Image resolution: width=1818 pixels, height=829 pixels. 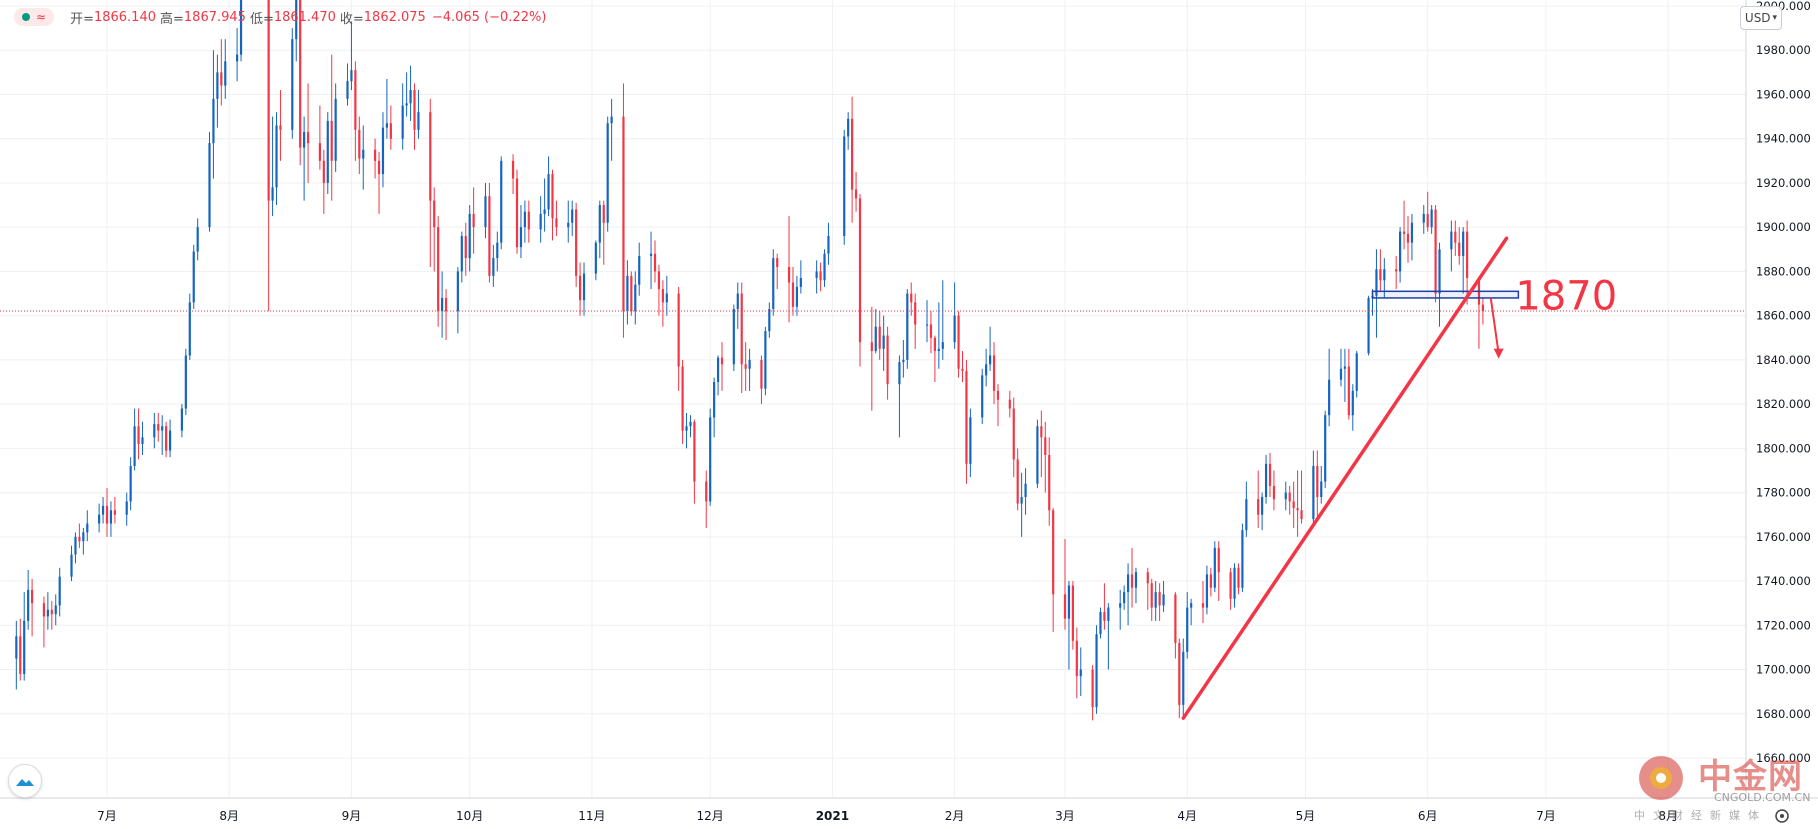 What do you see at coordinates (1783, 714) in the screenshot?
I see `y-tick-label: 1680.000` at bounding box center [1783, 714].